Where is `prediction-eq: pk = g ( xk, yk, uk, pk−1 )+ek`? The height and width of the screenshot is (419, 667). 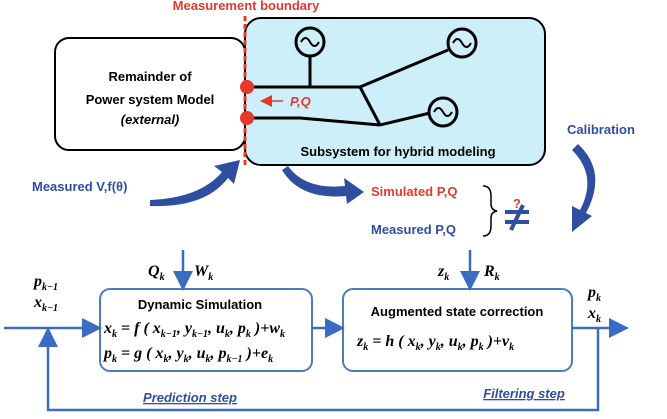 prediction-eq: pk = g ( xk, yk, uk, pk−1 )+ek is located at coordinates (187, 355).